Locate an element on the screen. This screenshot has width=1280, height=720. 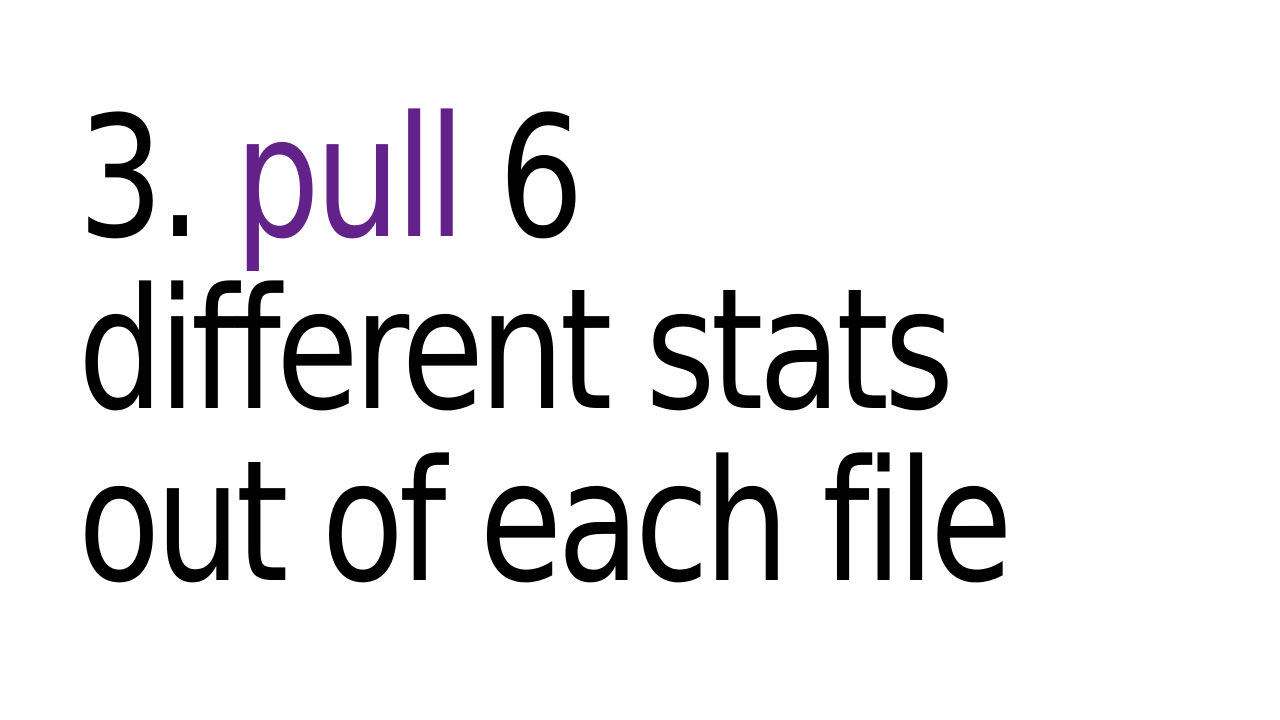
step-number: 3. is located at coordinates (139, 178).